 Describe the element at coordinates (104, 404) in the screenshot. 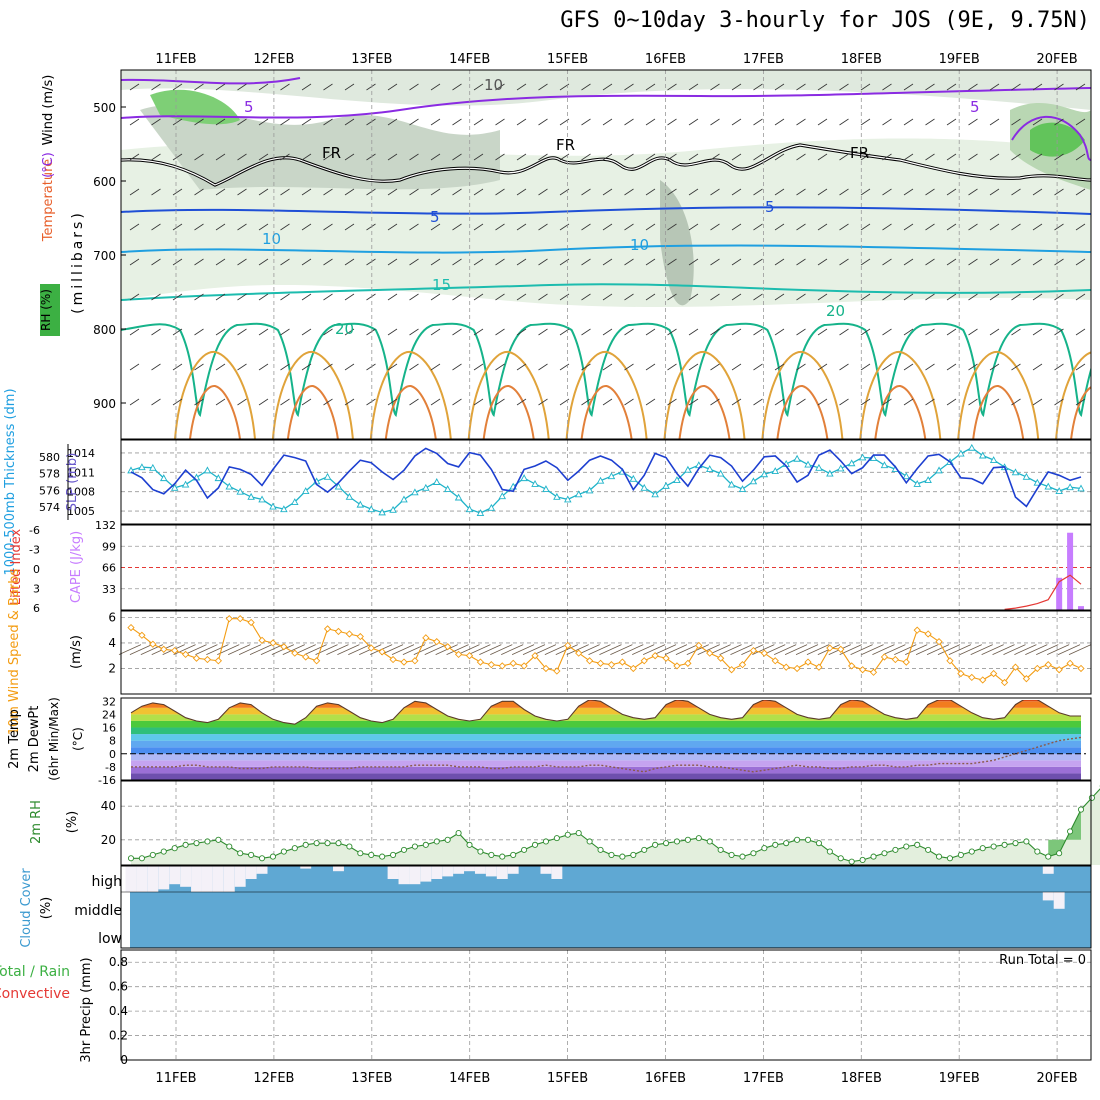

I see `pressure-tick: 900` at that location.